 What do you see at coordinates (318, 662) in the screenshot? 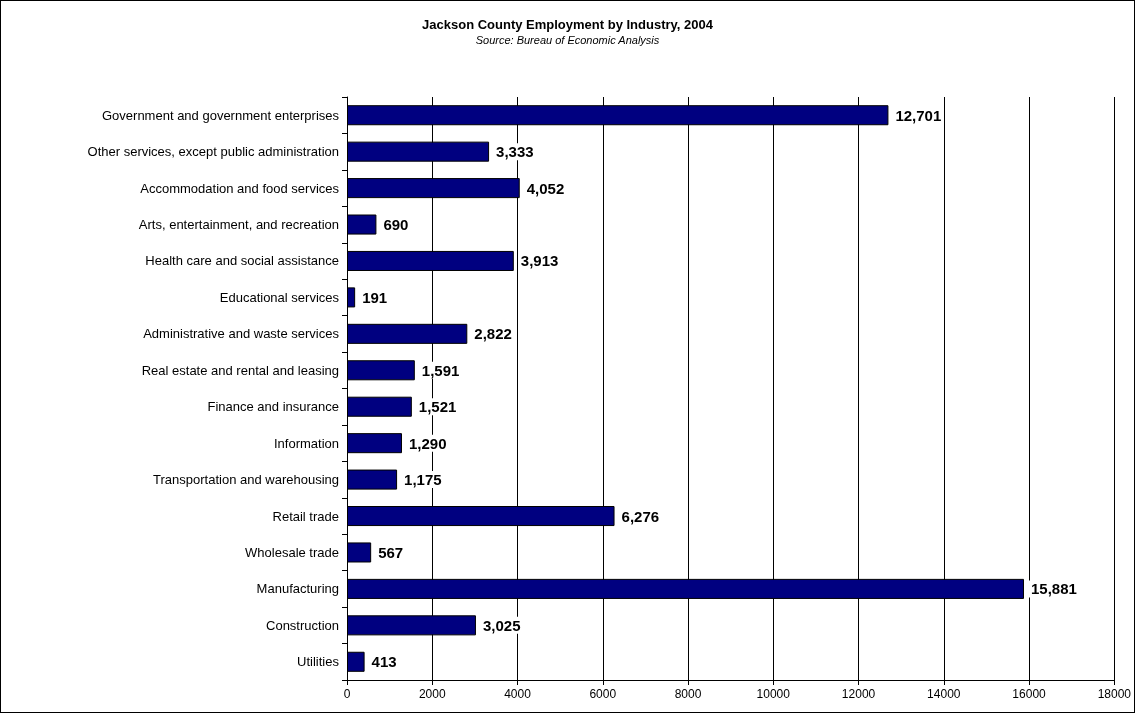
I see `y-tick-label: Utilities` at bounding box center [318, 662].